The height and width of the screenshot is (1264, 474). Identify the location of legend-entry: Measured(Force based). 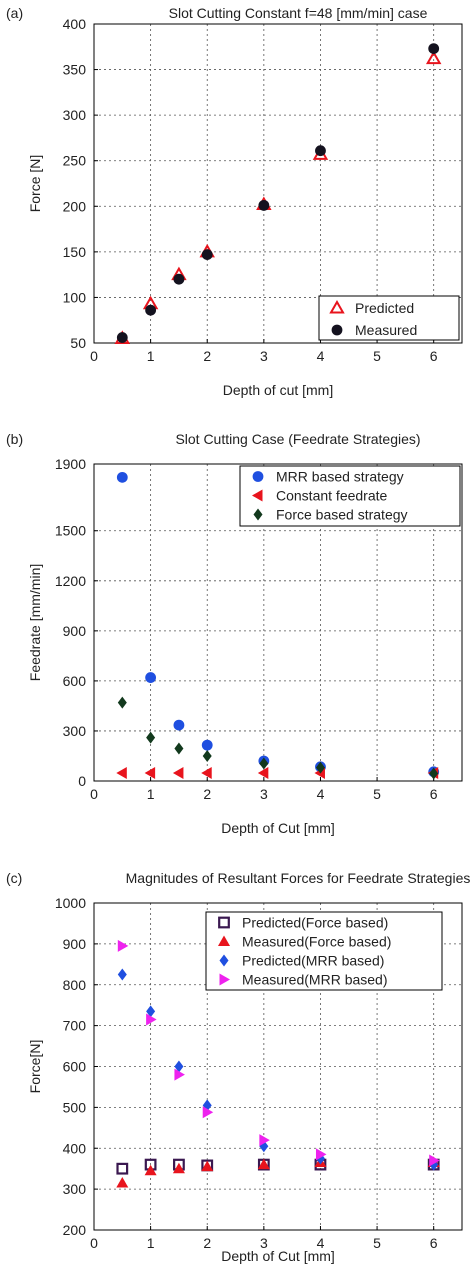
(316, 942).